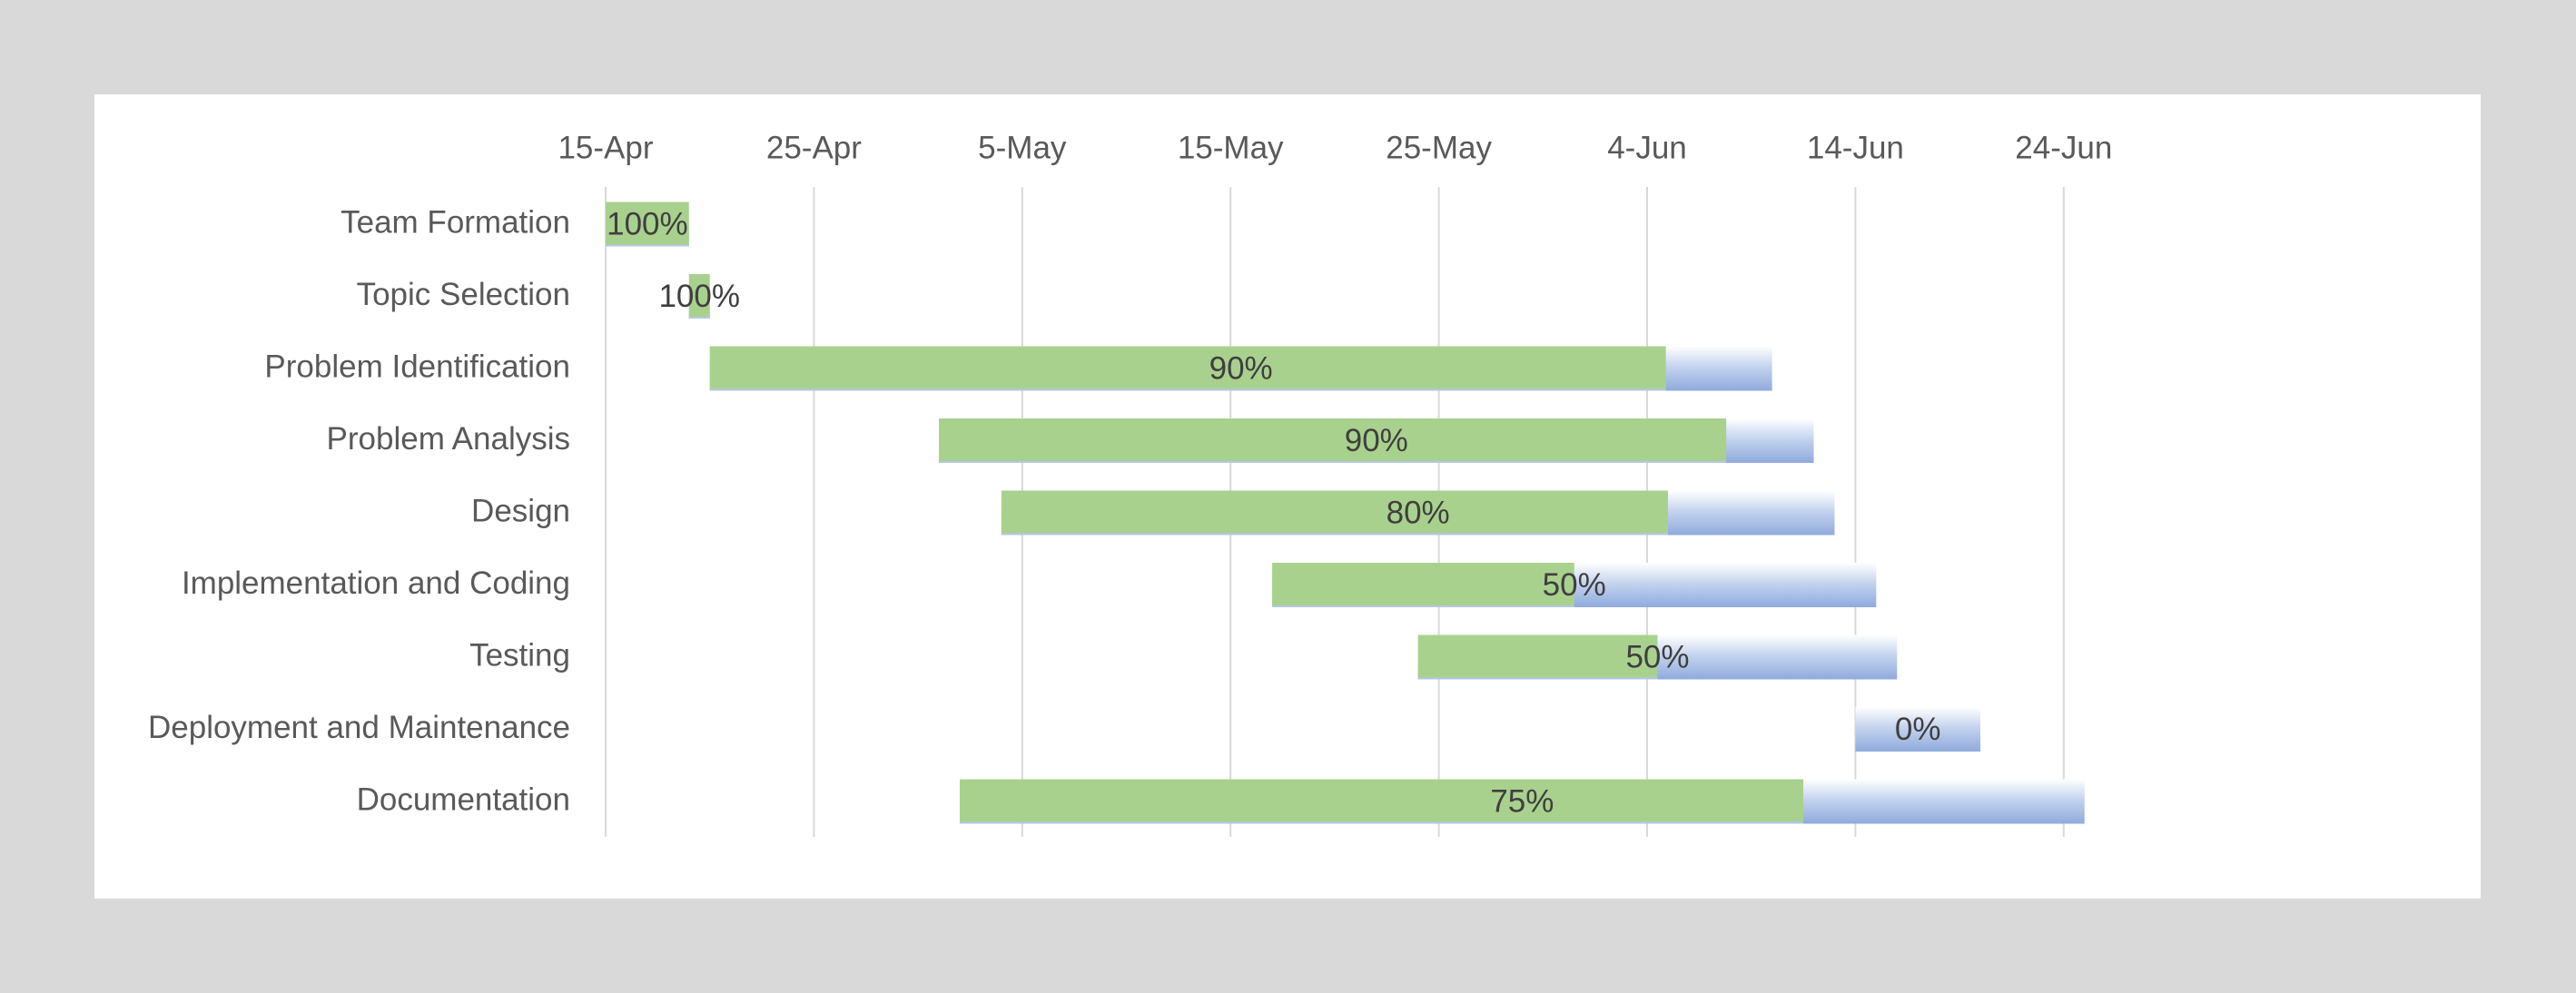 The width and height of the screenshot is (2576, 993). What do you see at coordinates (1022, 147) in the screenshot?
I see `x-tick-label: 5-May` at bounding box center [1022, 147].